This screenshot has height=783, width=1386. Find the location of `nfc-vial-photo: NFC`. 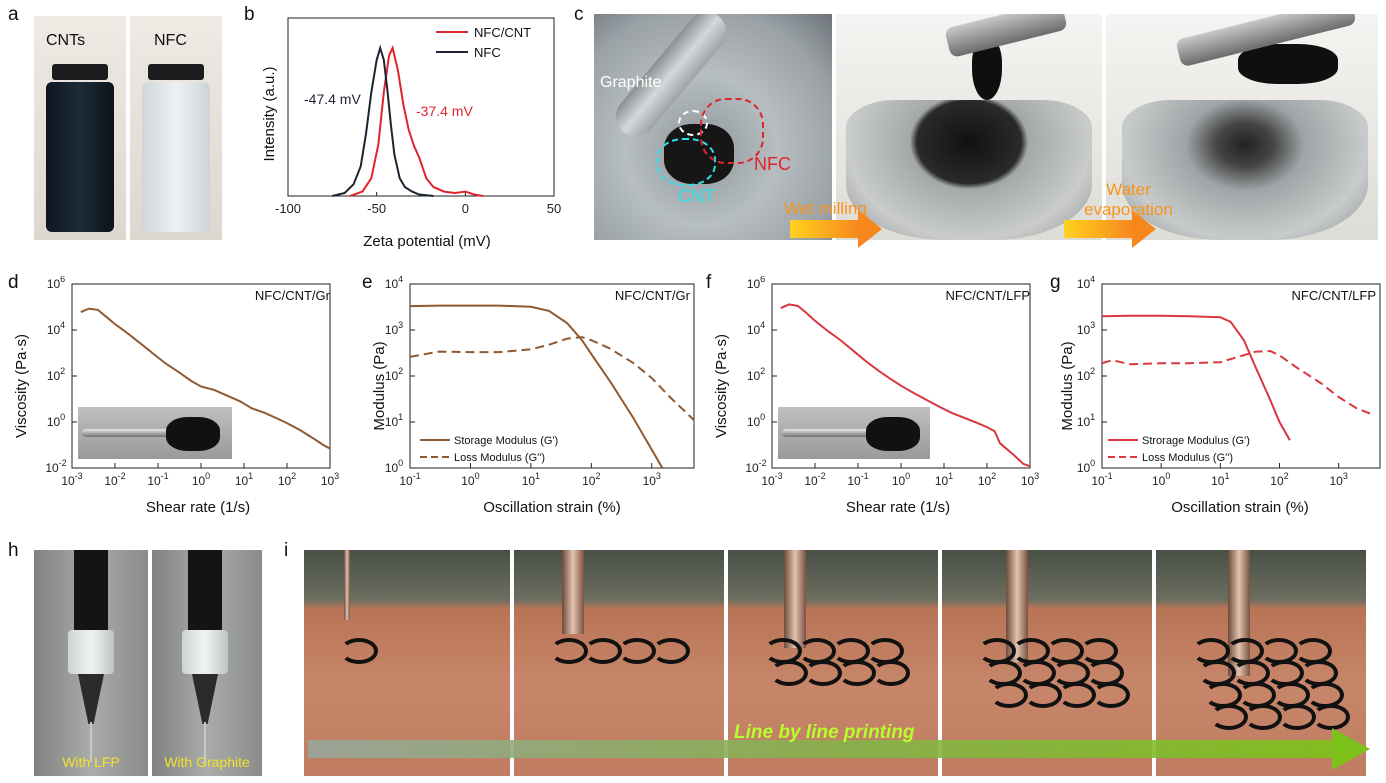

nfc-vial-photo: NFC is located at coordinates (176, 128).